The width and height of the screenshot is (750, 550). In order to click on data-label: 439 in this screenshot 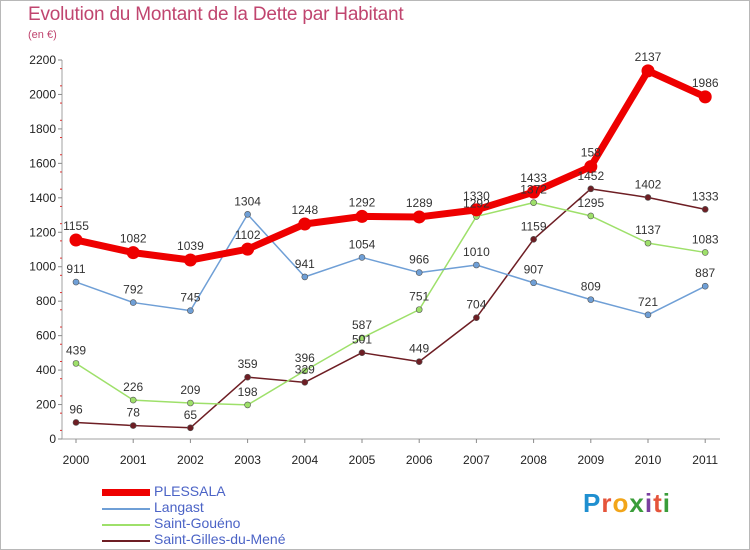, I will do `click(76, 350)`.